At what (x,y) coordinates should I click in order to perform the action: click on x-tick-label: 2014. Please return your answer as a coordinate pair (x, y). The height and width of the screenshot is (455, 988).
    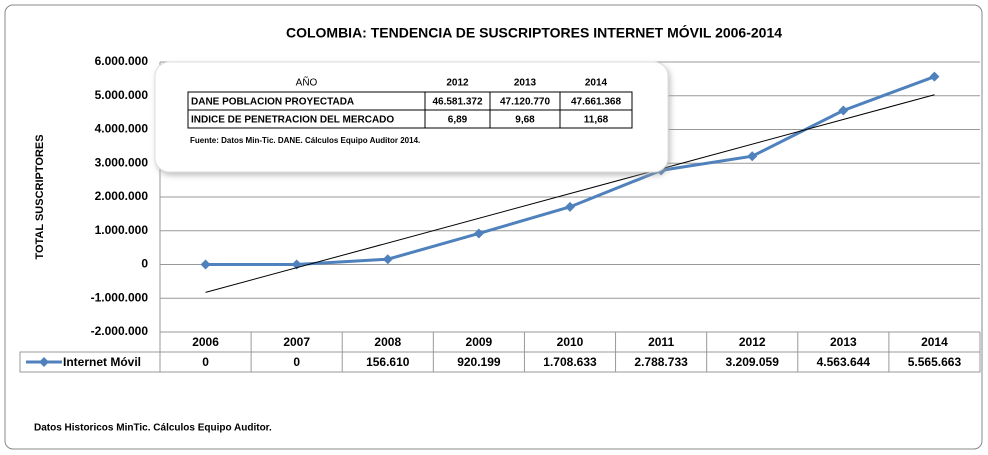
    Looking at the image, I should click on (934, 342).